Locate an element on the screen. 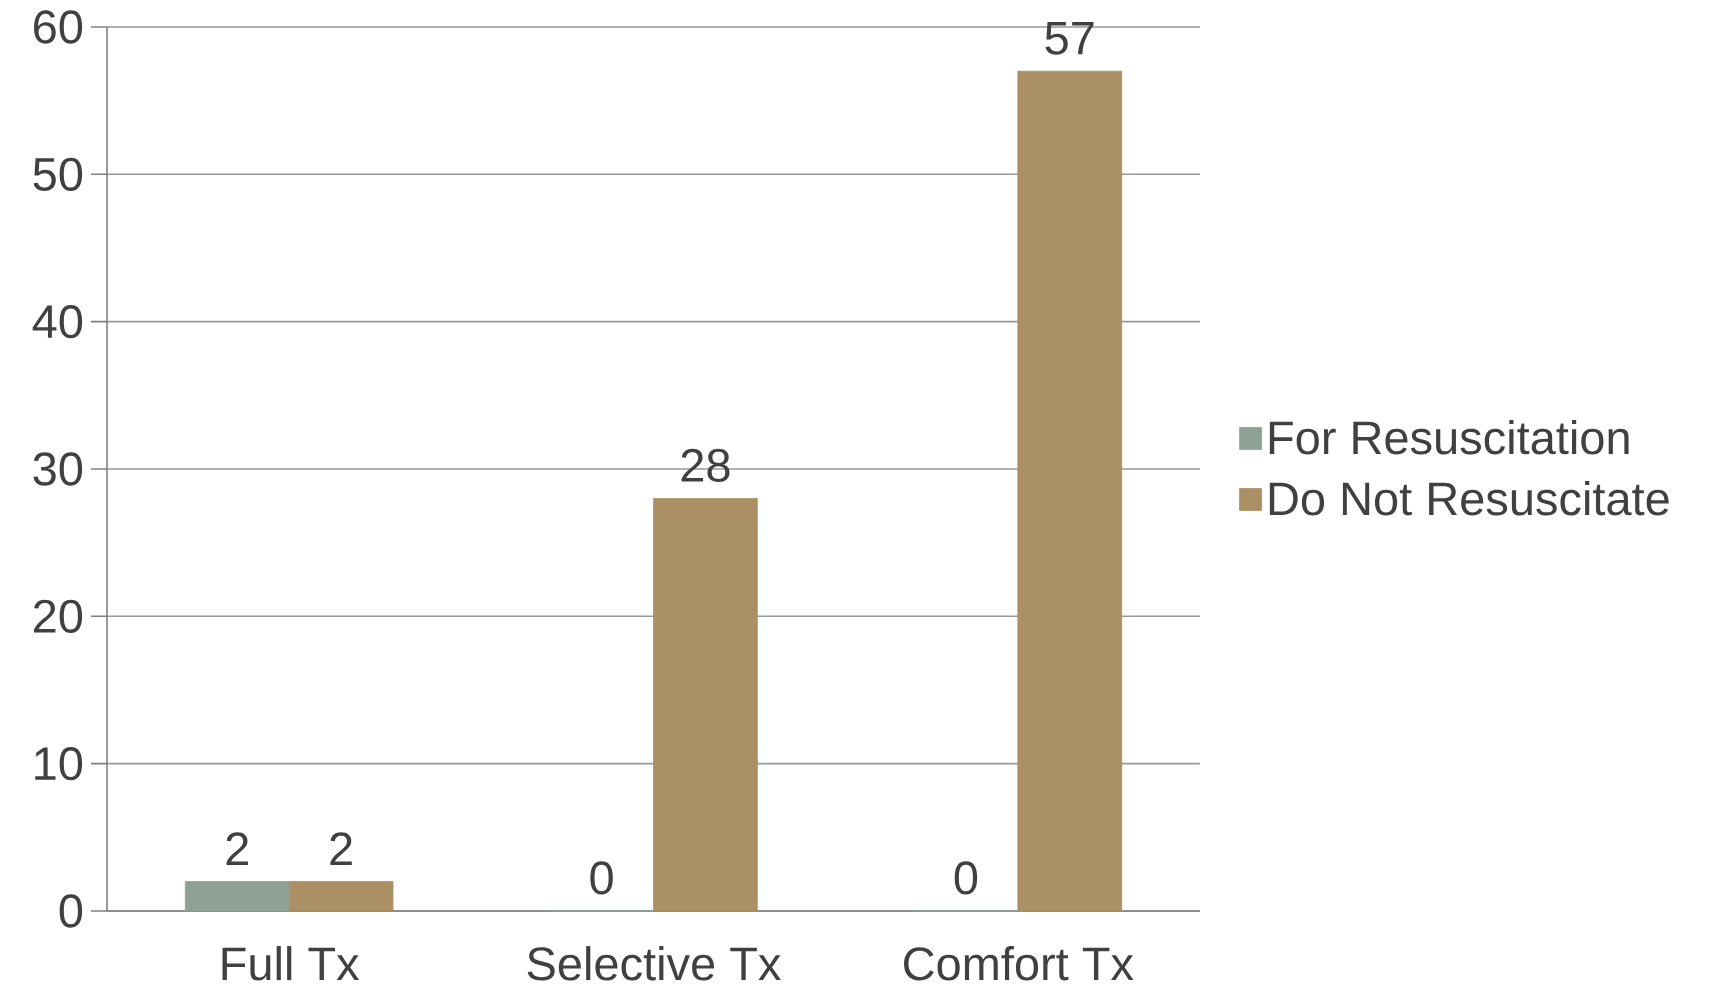  y-tick-label: 30 is located at coordinates (58, 469).